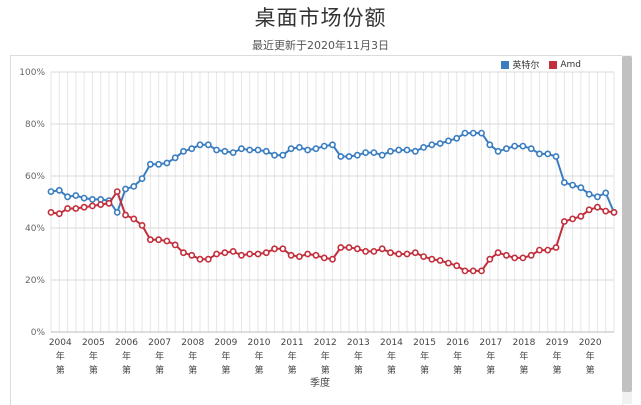 The height and width of the screenshot is (405, 641). I want to click on x-tick-label: 2015, so click(424, 343).